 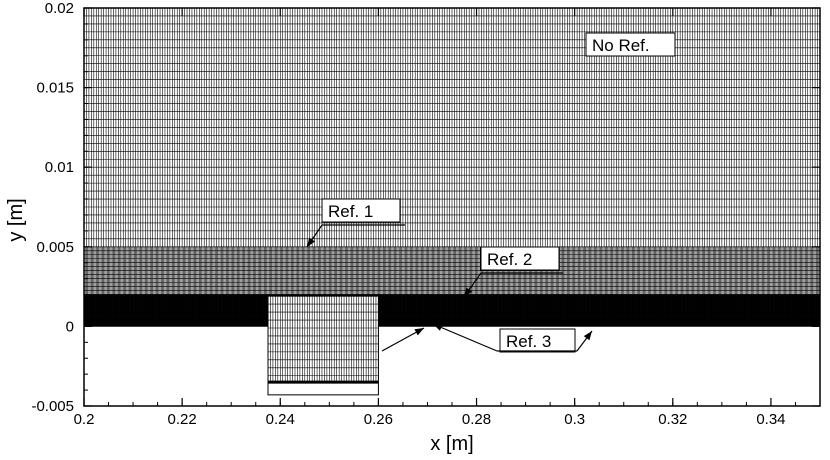 What do you see at coordinates (770, 419) in the screenshot?
I see `x-tick-label: 0.34` at bounding box center [770, 419].